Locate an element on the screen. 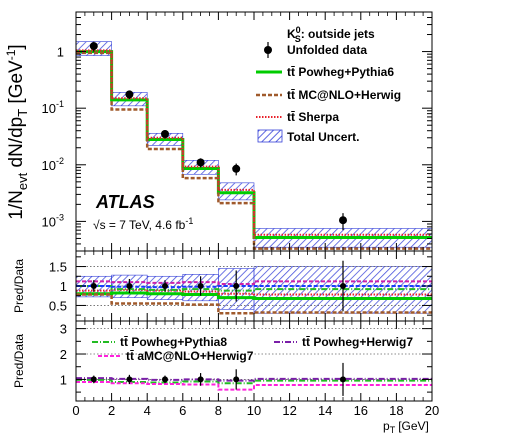 This screenshot has width=513, height=436. ratio1-panel: 0.5 1 1.5 is located at coordinates (241, 286).